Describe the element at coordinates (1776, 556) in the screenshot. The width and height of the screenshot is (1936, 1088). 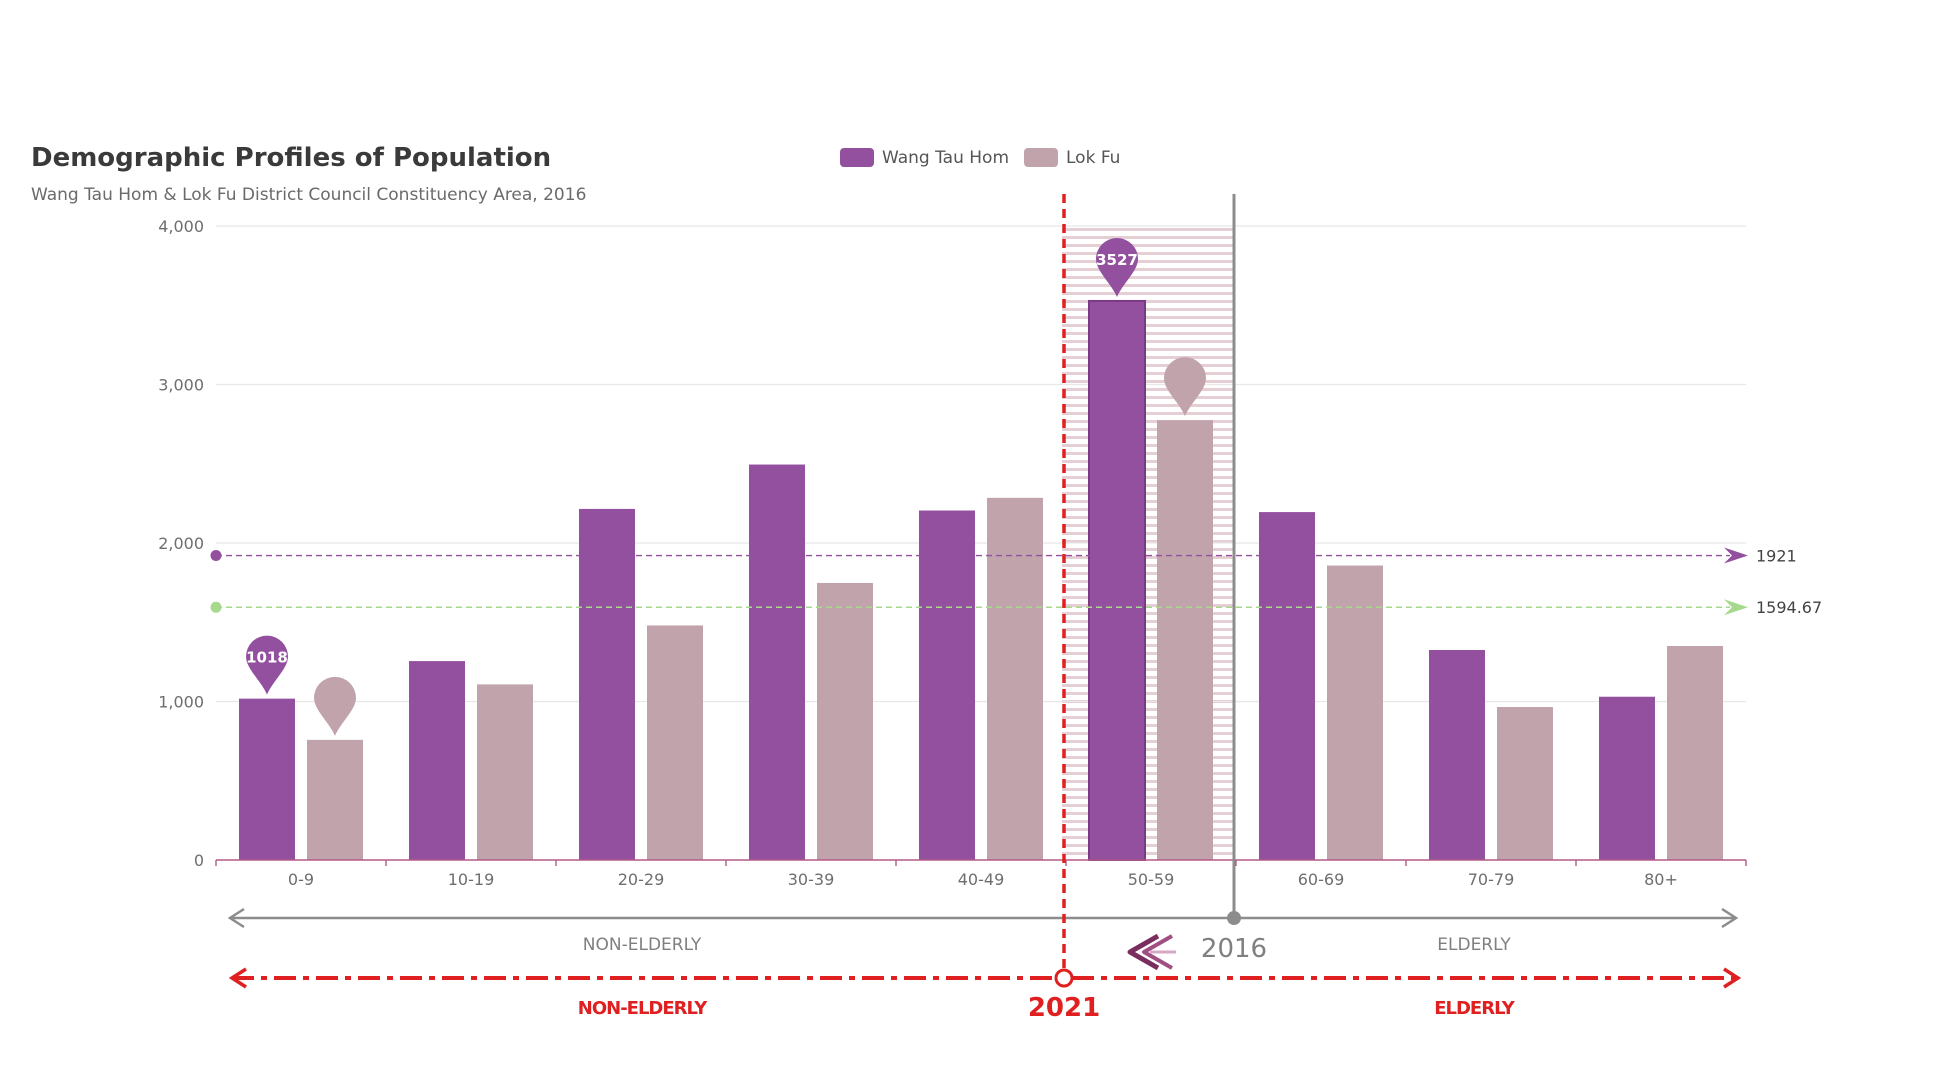
I see `average-value-label: 1921` at that location.